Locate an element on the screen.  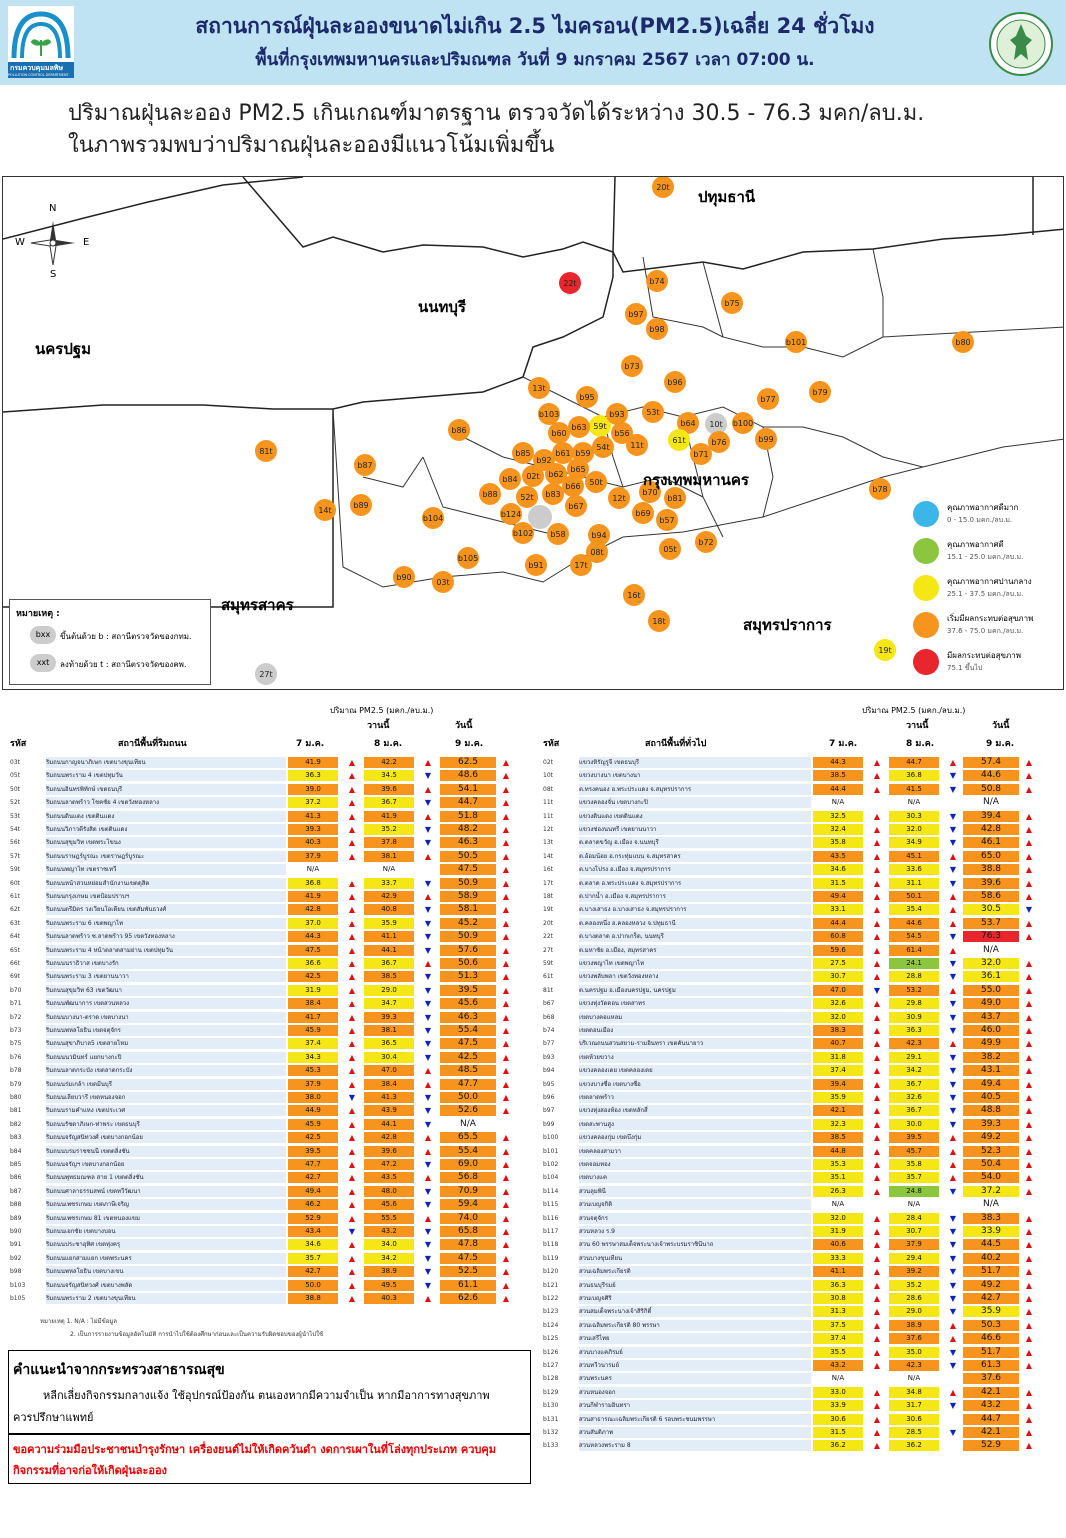
station-name: ริมถนนนราธิวาส เขตบางรัก is located at coordinates (166, 963).